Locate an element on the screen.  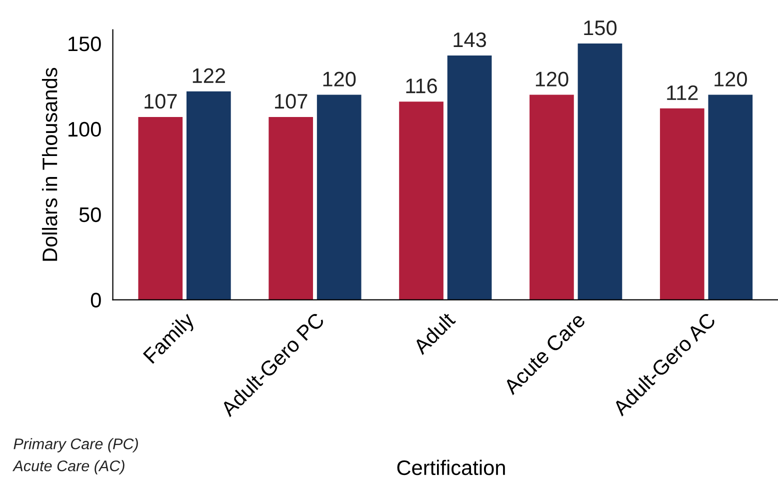
x-axis-title: Certification is located at coordinates (451, 468).